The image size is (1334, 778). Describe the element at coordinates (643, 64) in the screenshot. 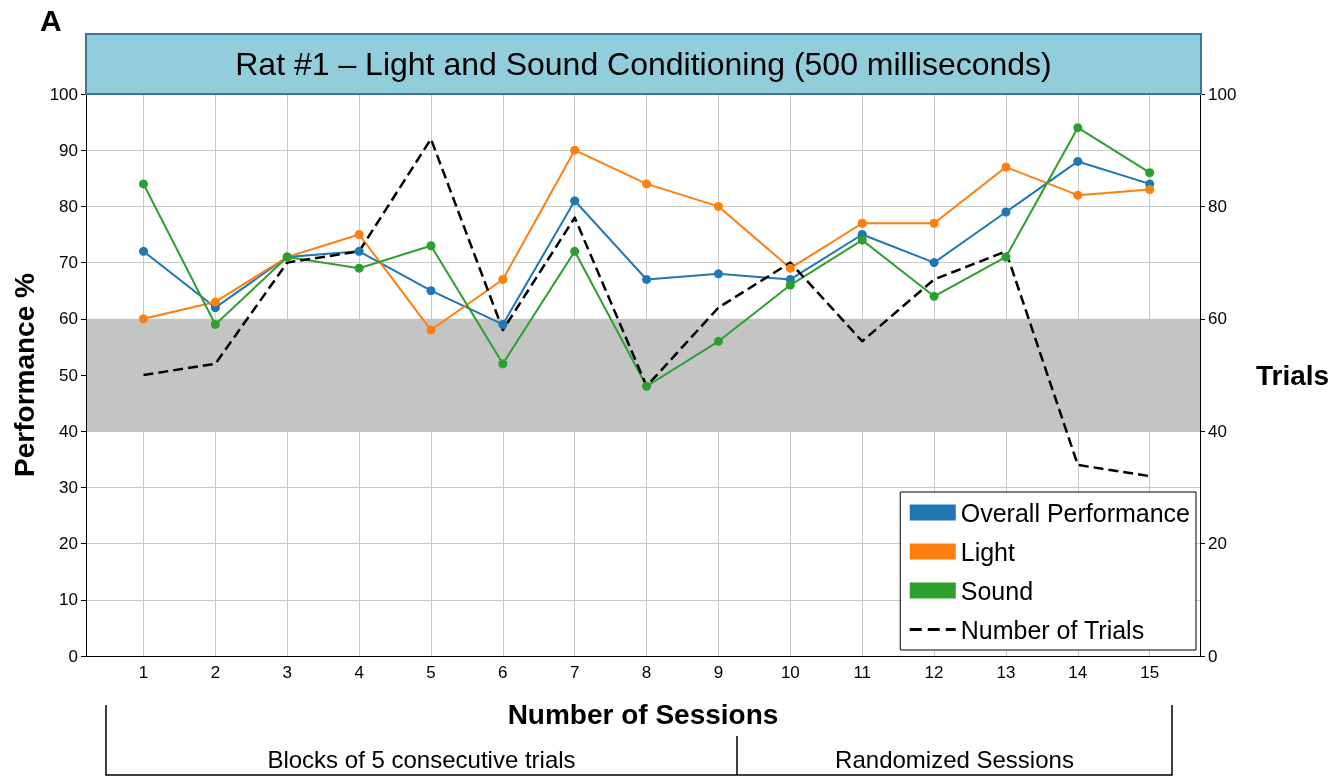

I see `chart-title: Rat #1 – Light and Sound Conditioning (500 milliseconds)` at that location.